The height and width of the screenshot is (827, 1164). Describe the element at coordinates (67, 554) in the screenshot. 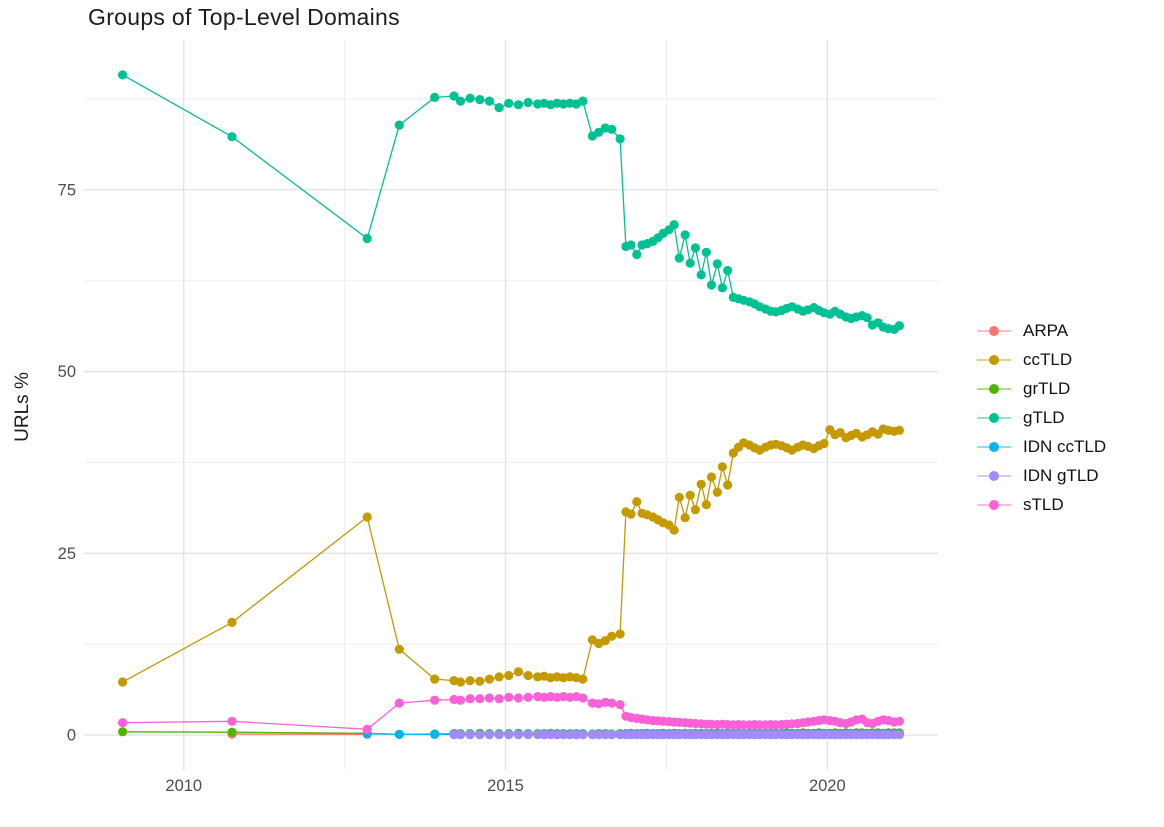

I see `y-tick-label: 25` at that location.